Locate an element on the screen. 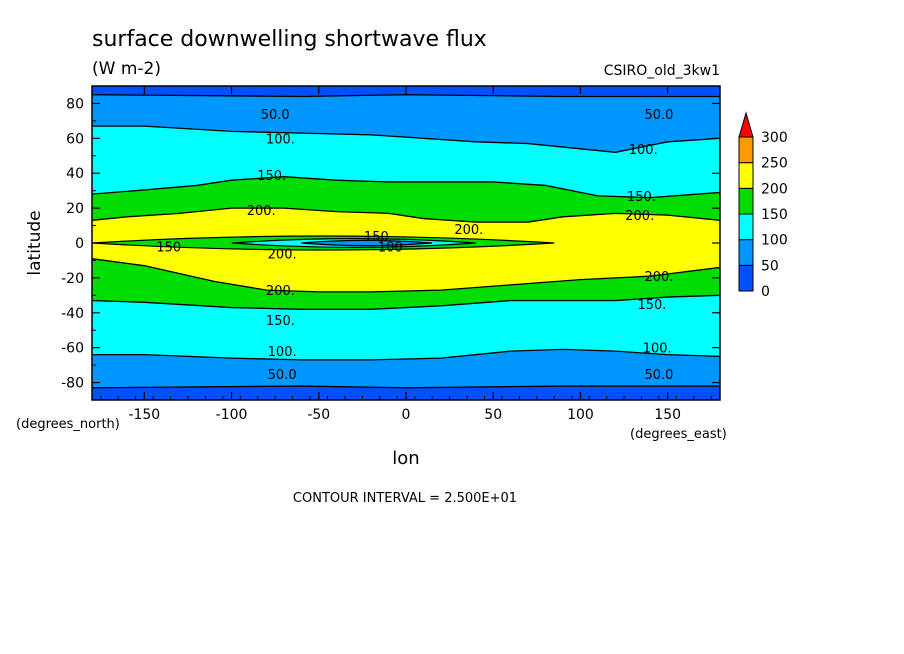  y-tick-label: -60 is located at coordinates (72, 349).